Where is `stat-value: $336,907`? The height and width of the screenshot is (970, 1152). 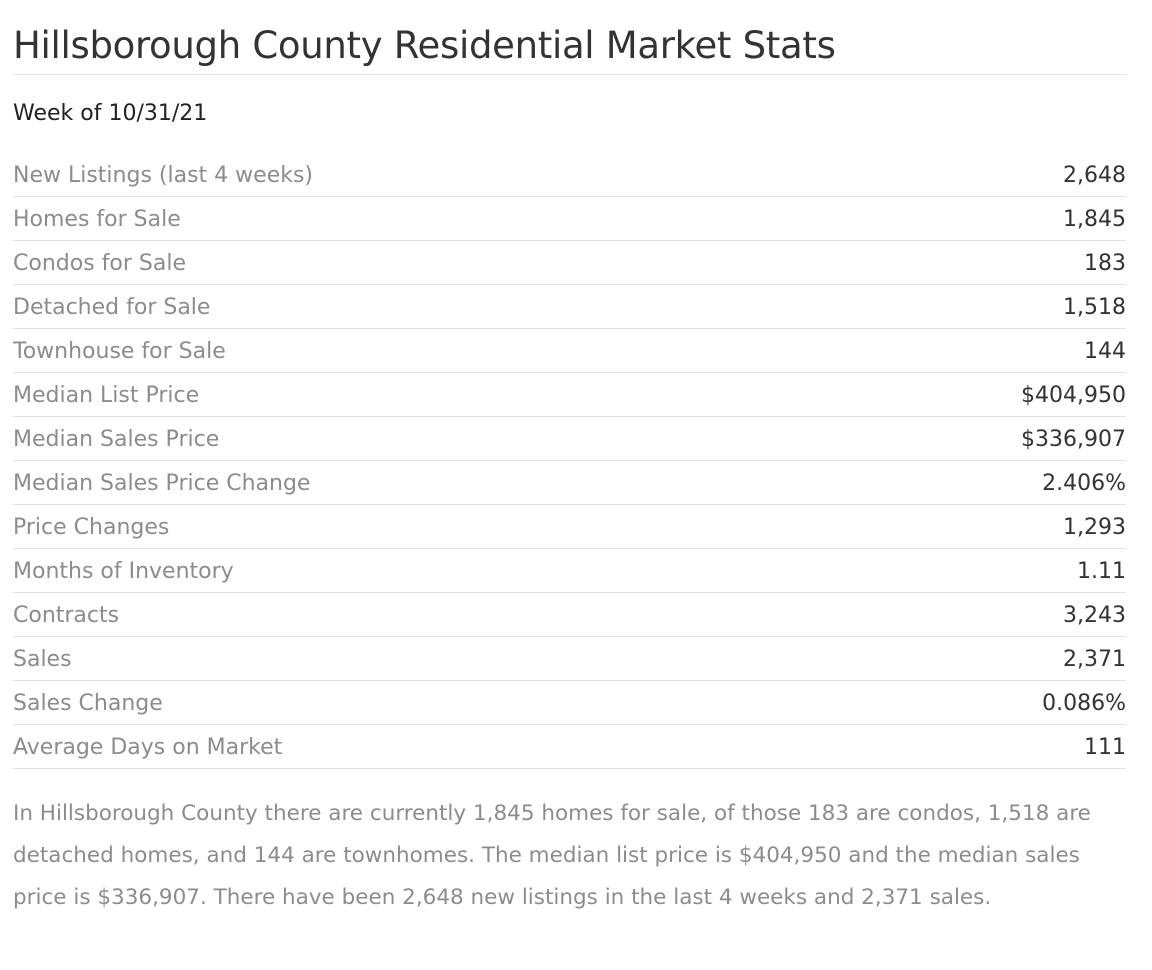
stat-value: $336,907 is located at coordinates (1073, 439).